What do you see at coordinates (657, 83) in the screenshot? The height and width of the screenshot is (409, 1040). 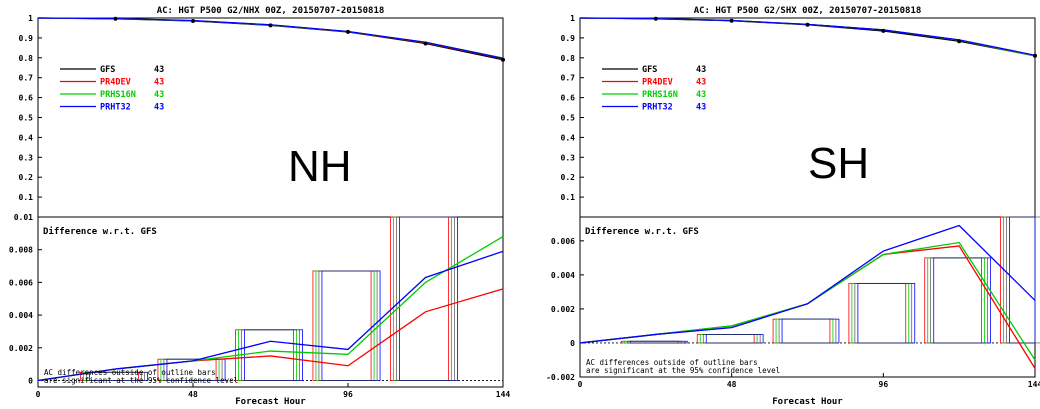 I see `sh-legend-label-pr4dev: PR4DEV` at bounding box center [657, 83].